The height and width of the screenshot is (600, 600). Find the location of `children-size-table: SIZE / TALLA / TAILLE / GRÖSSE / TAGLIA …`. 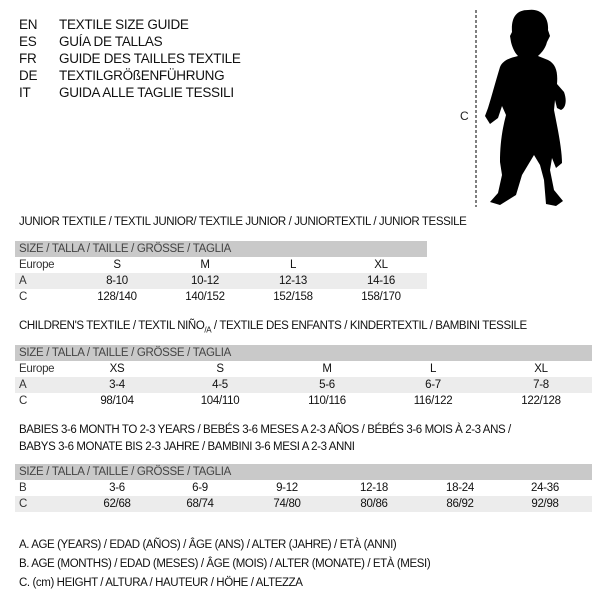

children-size-table: SIZE / TALLA / TAILLE / GRÖSSE / TAGLIA … is located at coordinates (303, 377).